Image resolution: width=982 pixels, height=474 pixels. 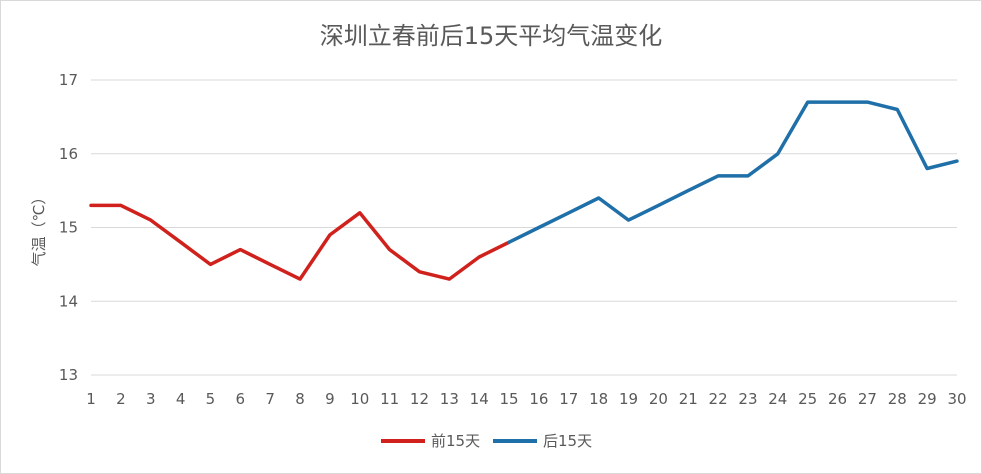 What do you see at coordinates (330, 399) in the screenshot?
I see `x-tick-label: 9` at bounding box center [330, 399].